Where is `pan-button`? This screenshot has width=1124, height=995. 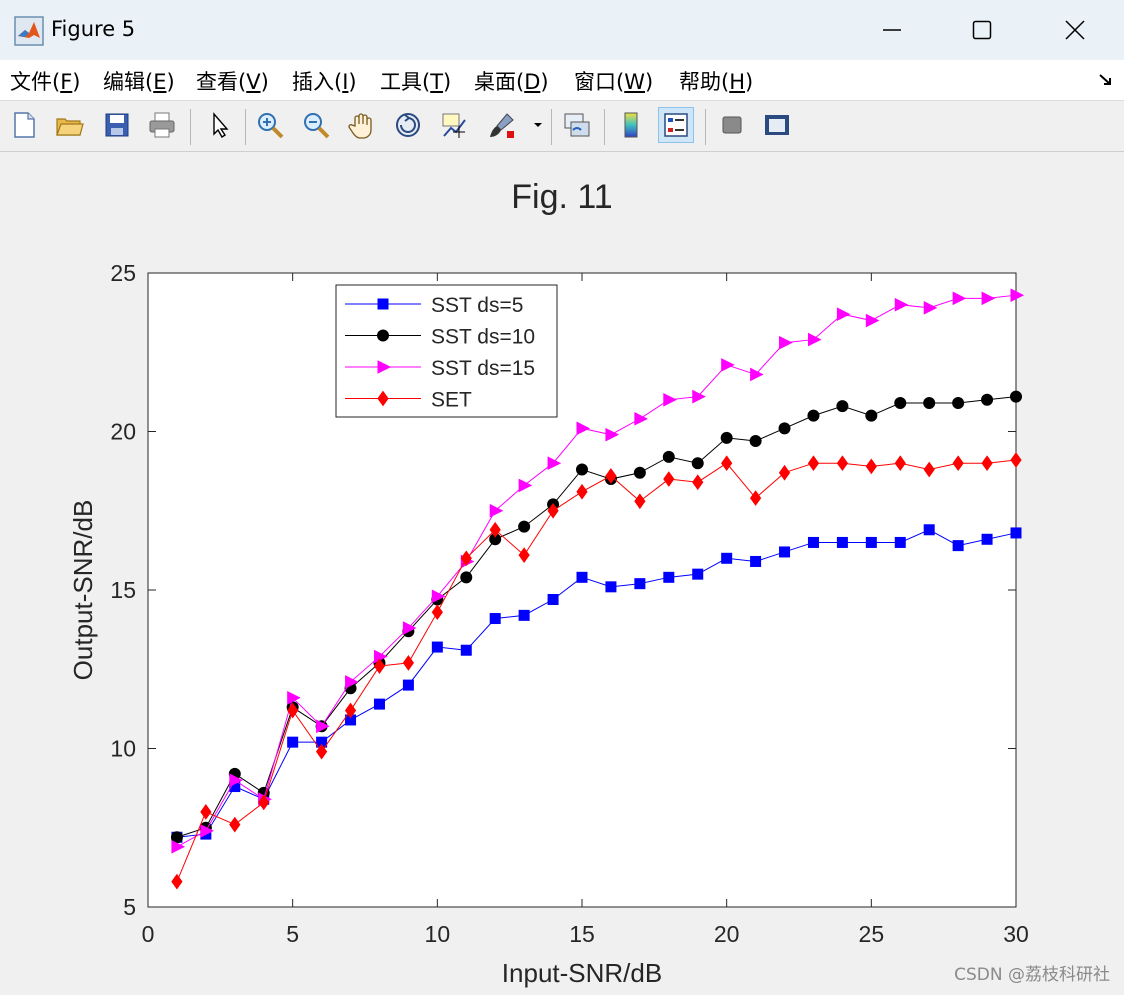 pan-button is located at coordinates (362, 125).